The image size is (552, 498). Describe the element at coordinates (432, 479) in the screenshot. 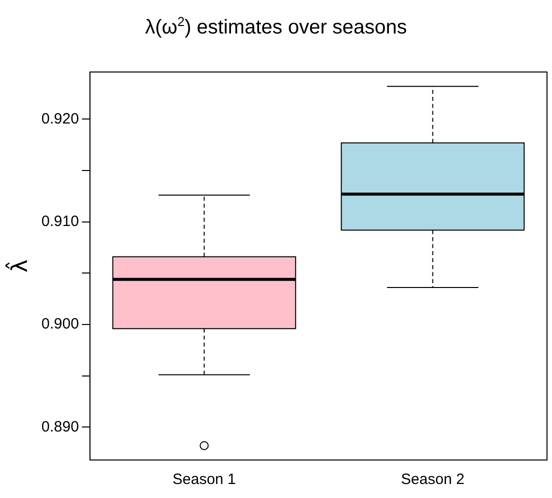

I see `x-tick-label: Season 2` at that location.